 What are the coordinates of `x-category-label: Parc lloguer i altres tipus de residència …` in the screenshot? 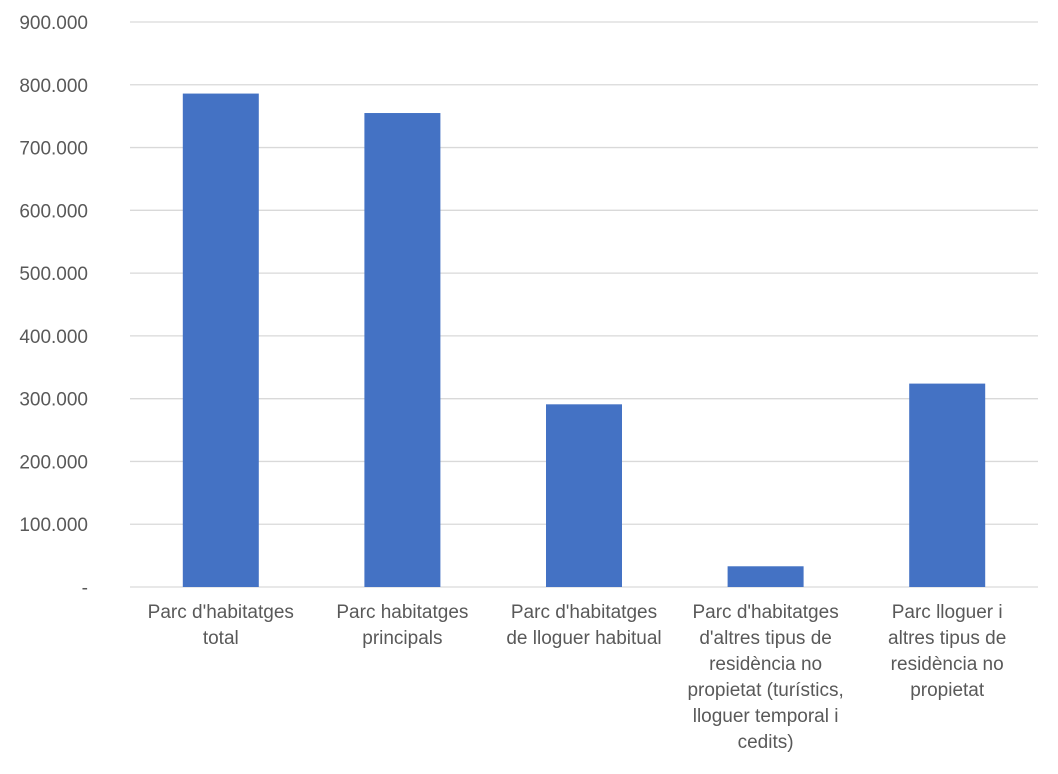 It's located at (947, 652).